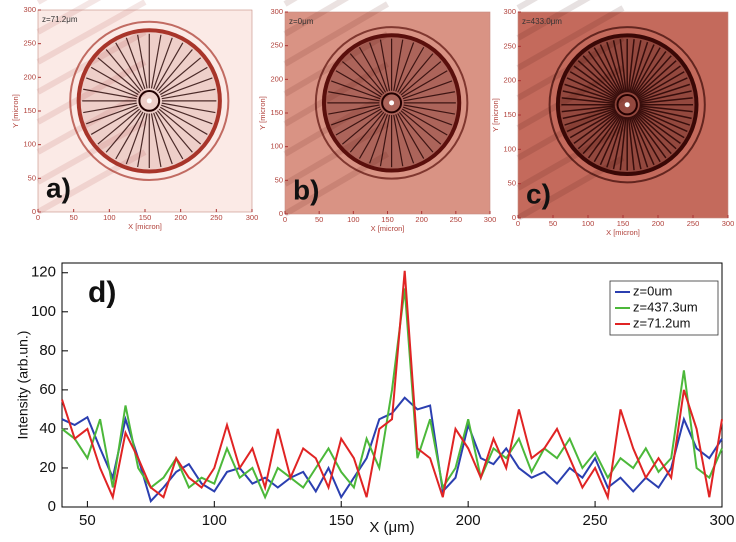 This screenshot has width=736, height=542. Describe the element at coordinates (276, 11) in the screenshot. I see `y-tick-label: 300` at that location.